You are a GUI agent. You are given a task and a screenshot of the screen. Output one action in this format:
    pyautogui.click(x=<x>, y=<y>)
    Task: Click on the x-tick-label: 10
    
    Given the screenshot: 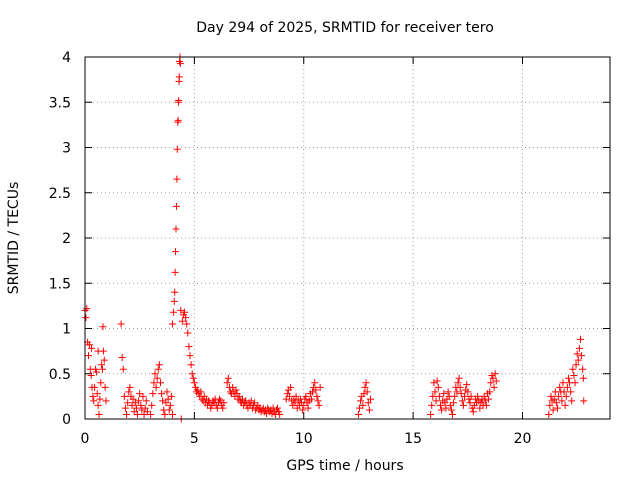 What is the action you would take?
    pyautogui.click(x=304, y=439)
    